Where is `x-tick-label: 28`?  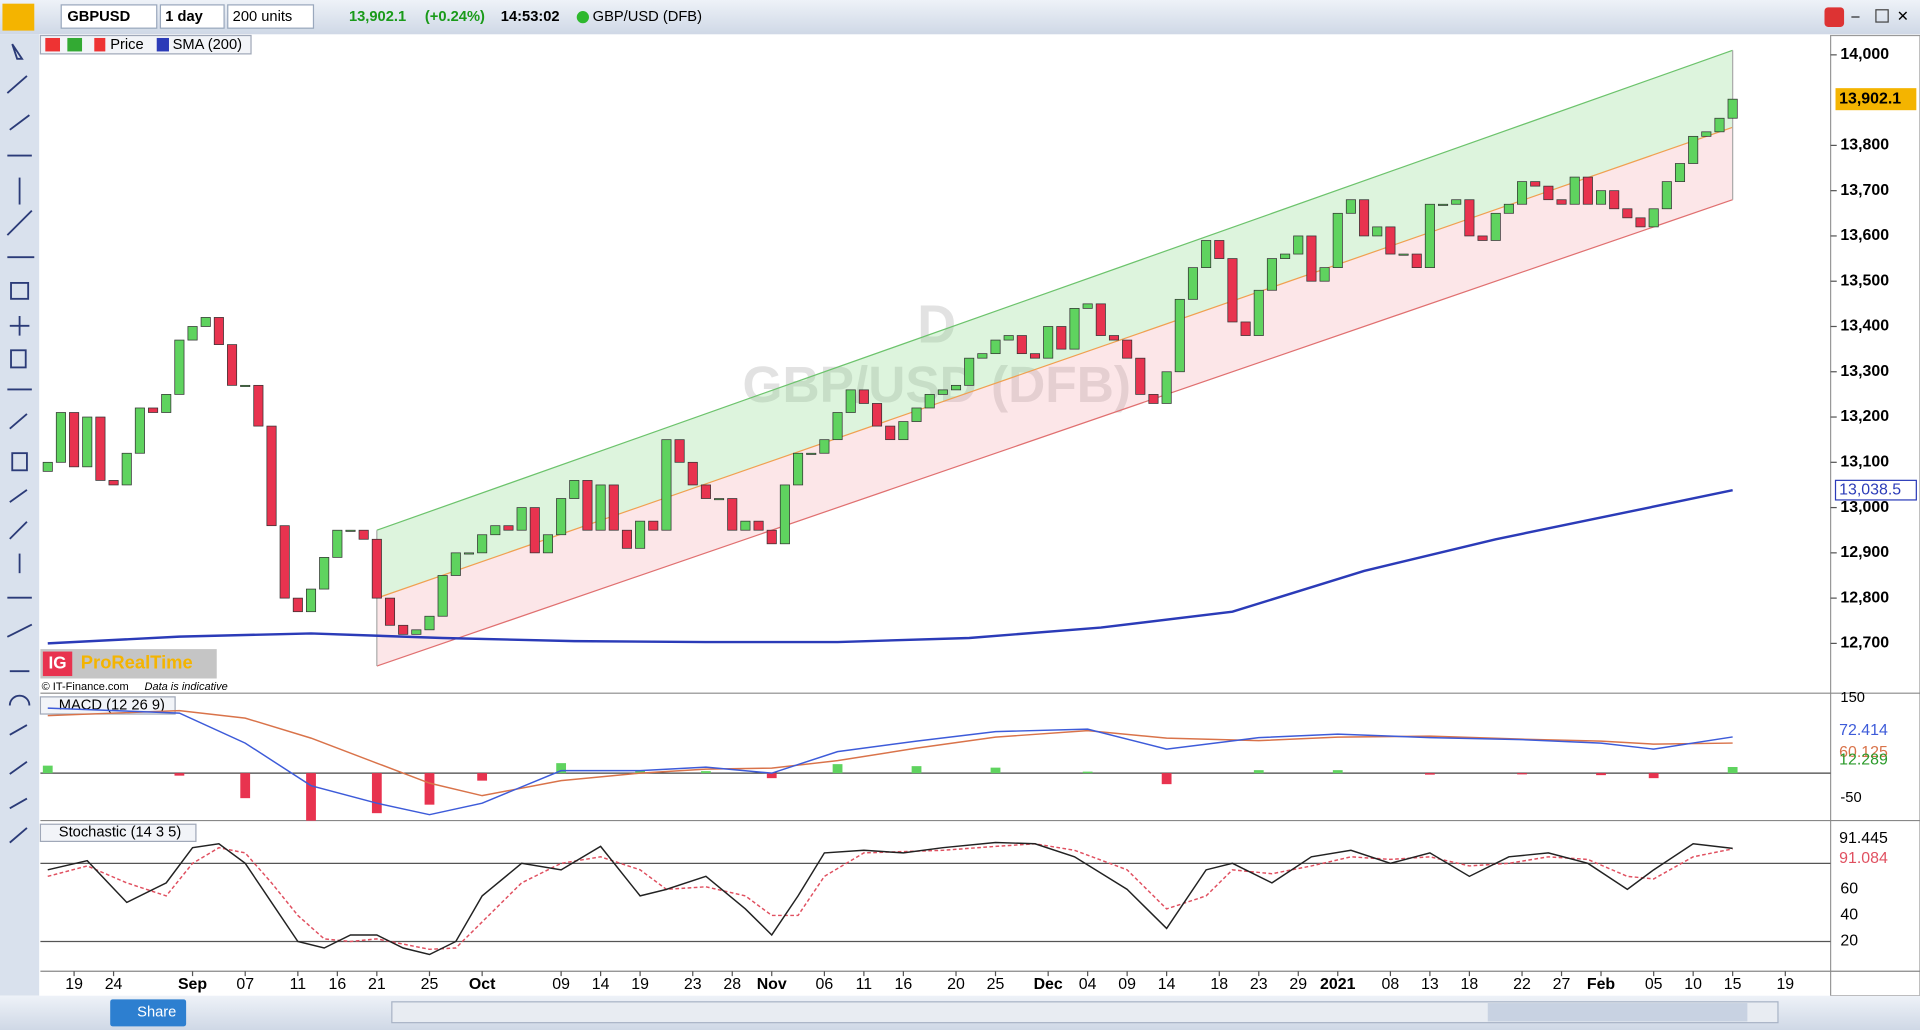
x-tick-label: 28 is located at coordinates (732, 984).